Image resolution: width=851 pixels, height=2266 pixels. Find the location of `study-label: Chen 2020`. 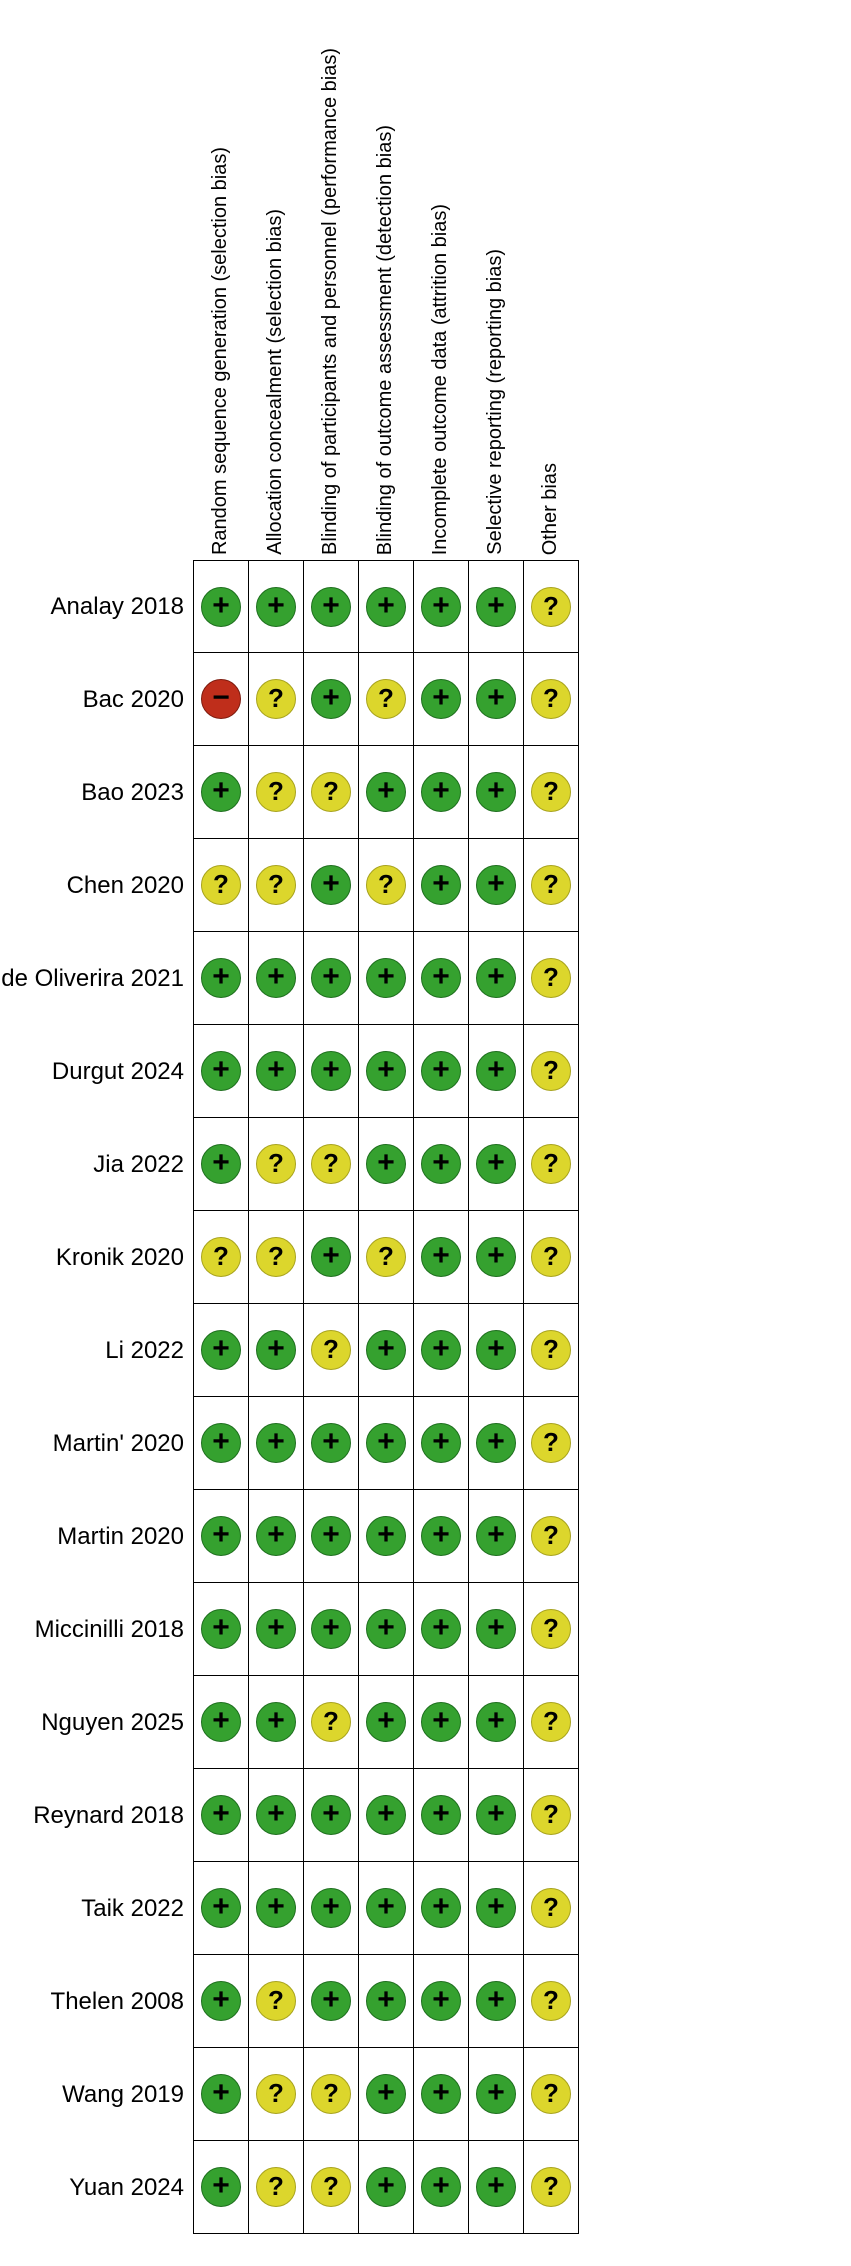

study-label: Chen 2020 is located at coordinates (125, 885).